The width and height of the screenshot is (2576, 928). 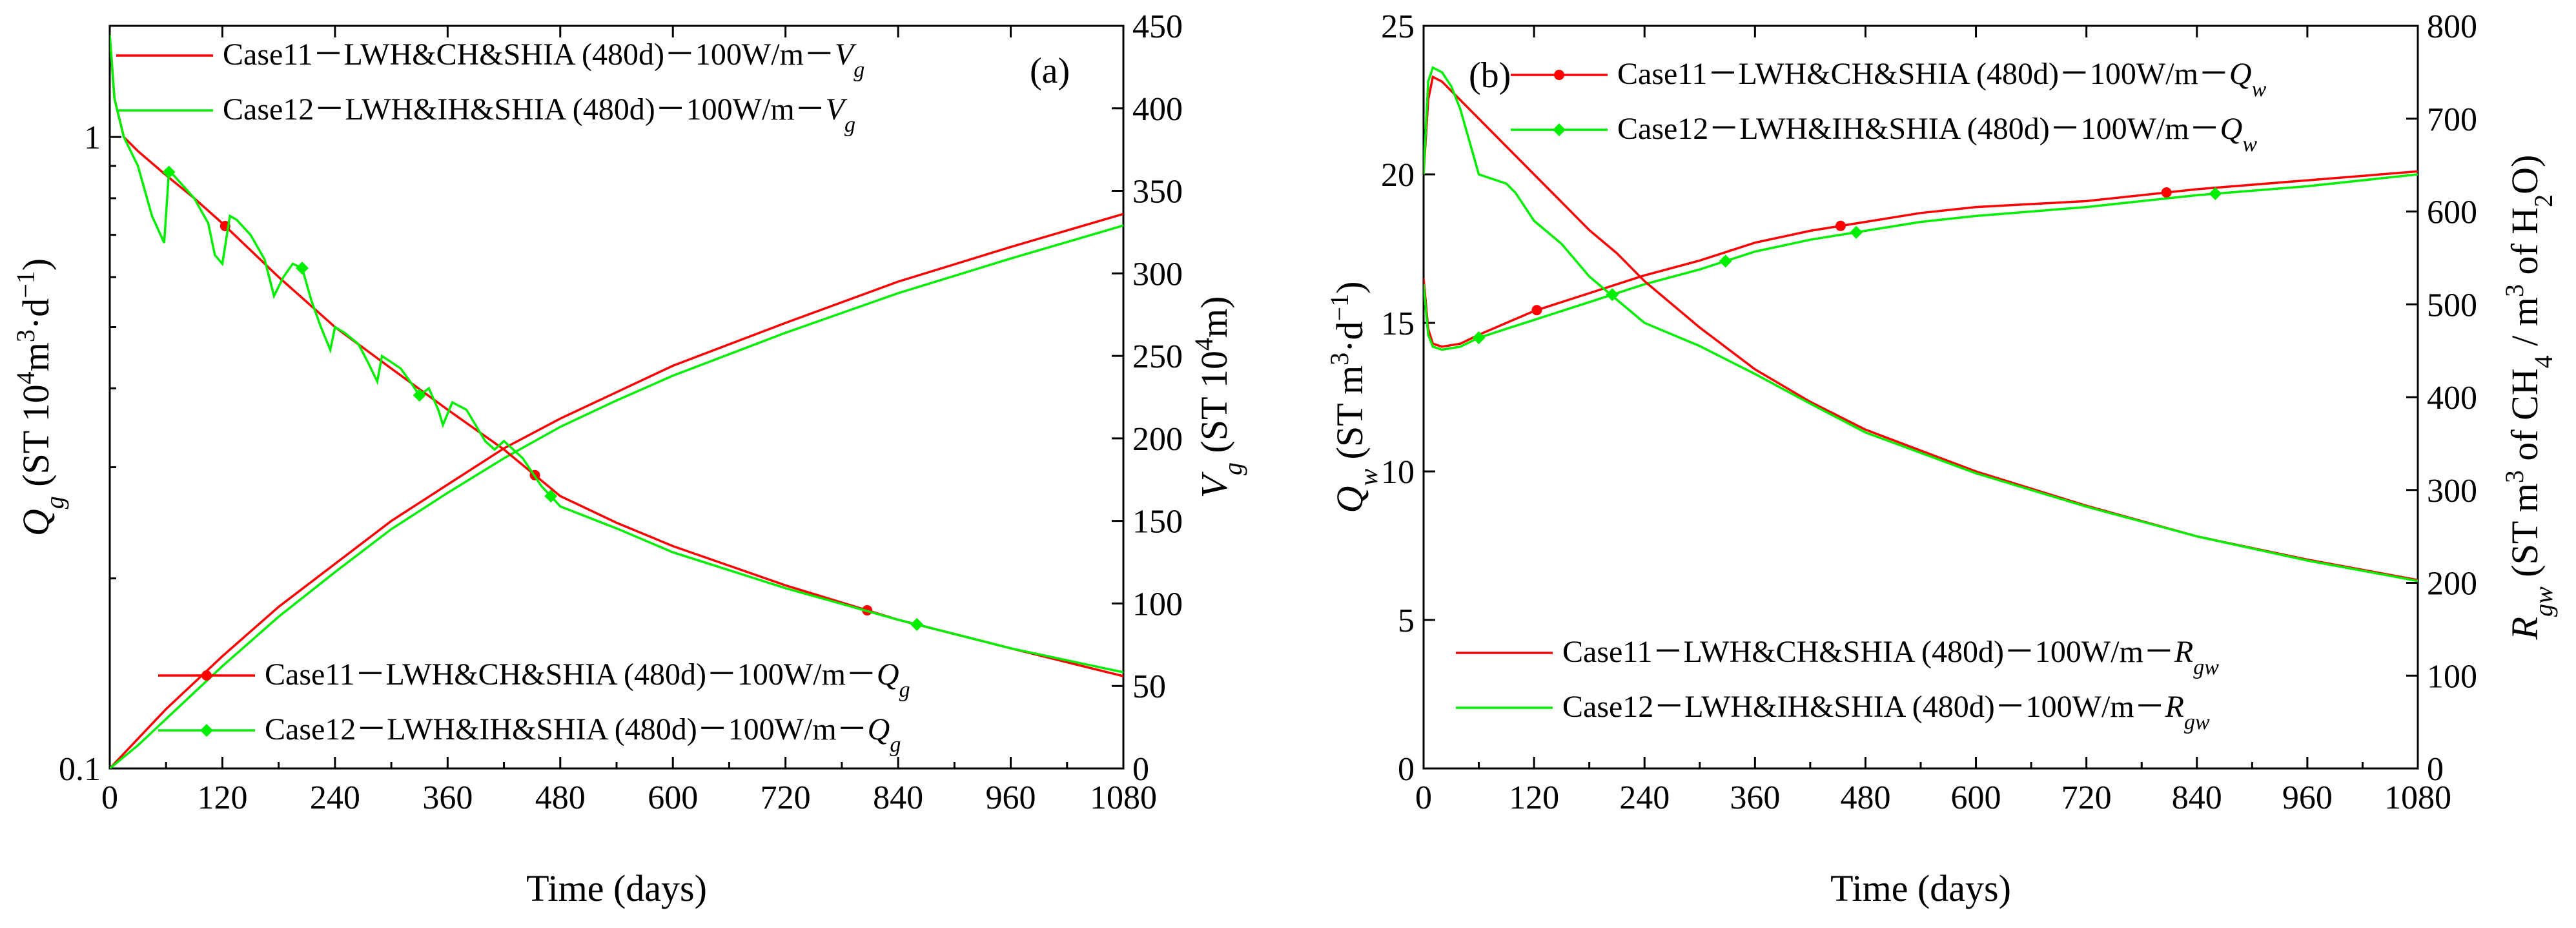 I want to click on legend-entry-text: Case12－LWH&IH&SHIA (480d)－100W/m－Qg, so click(x=583, y=734).